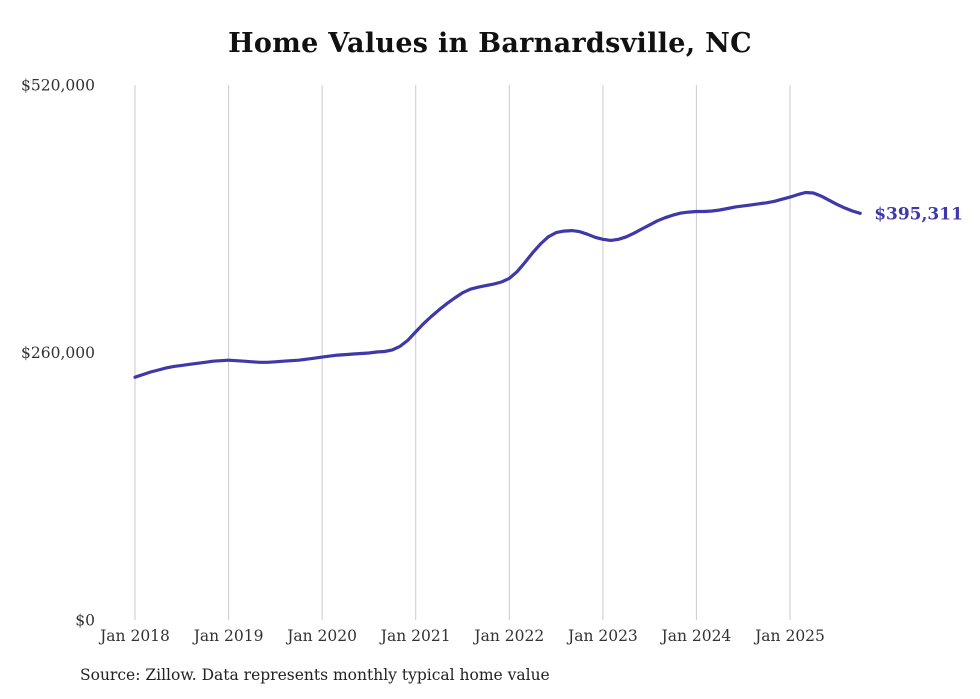 This screenshot has width=980, height=699. I want to click on x-axis-label: Jan 2020, so click(321, 636).